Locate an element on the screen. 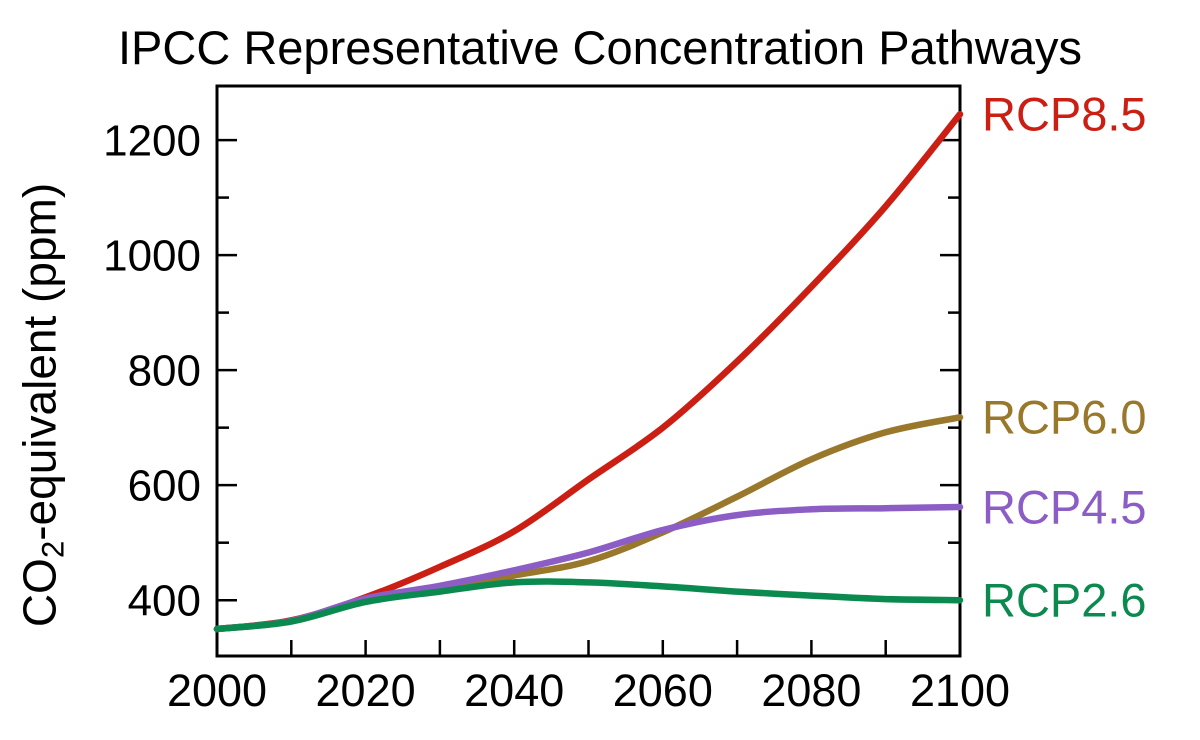 The height and width of the screenshot is (740, 1200). y-tick-label: 400 is located at coordinates (164, 601).